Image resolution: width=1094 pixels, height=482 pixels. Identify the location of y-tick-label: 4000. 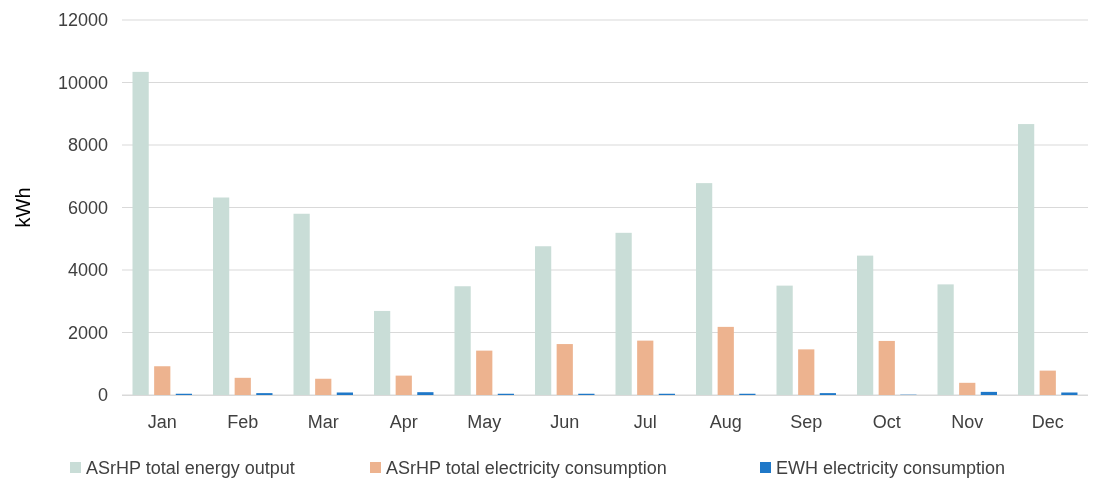
(87, 270).